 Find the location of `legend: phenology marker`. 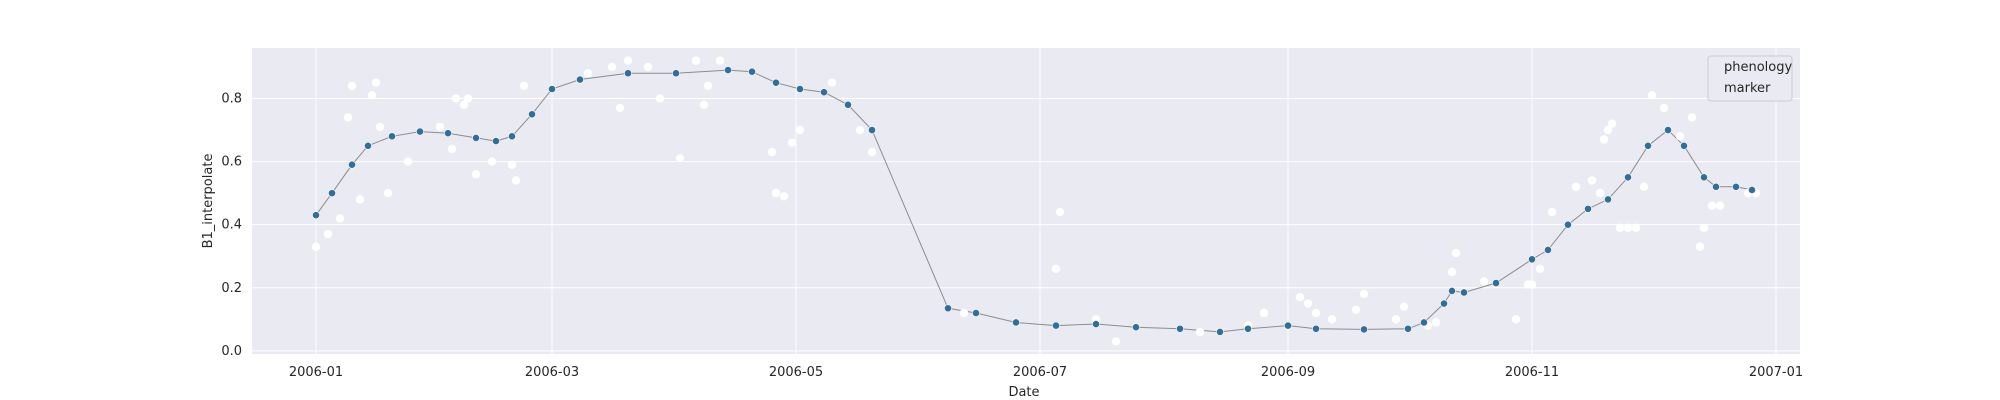

legend: phenology marker is located at coordinates (1750, 78).